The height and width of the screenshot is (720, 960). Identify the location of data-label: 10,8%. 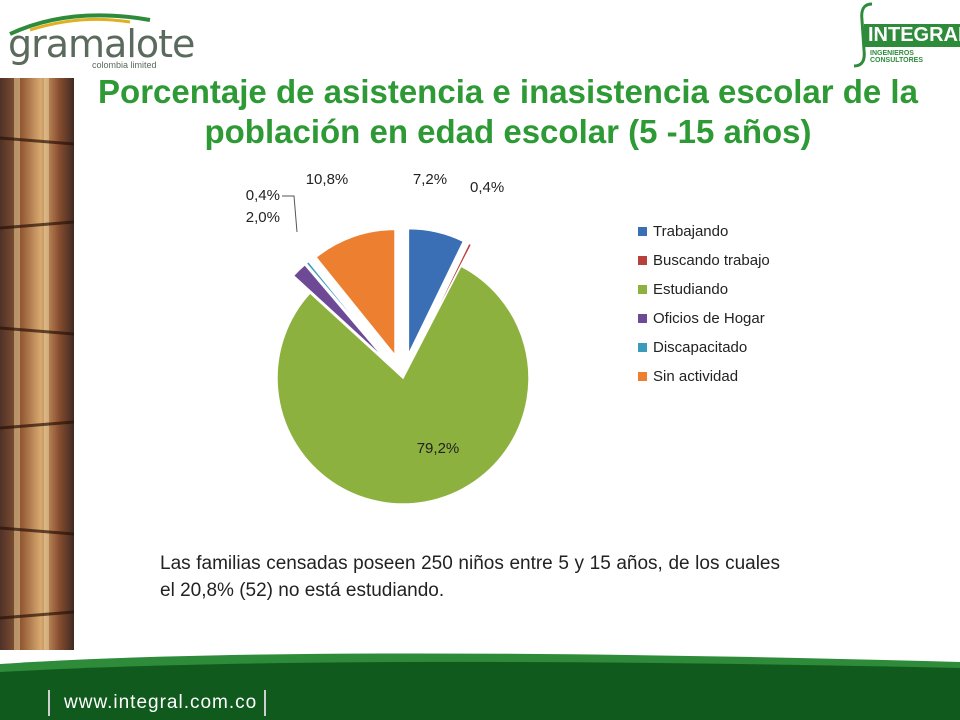
(327, 179).